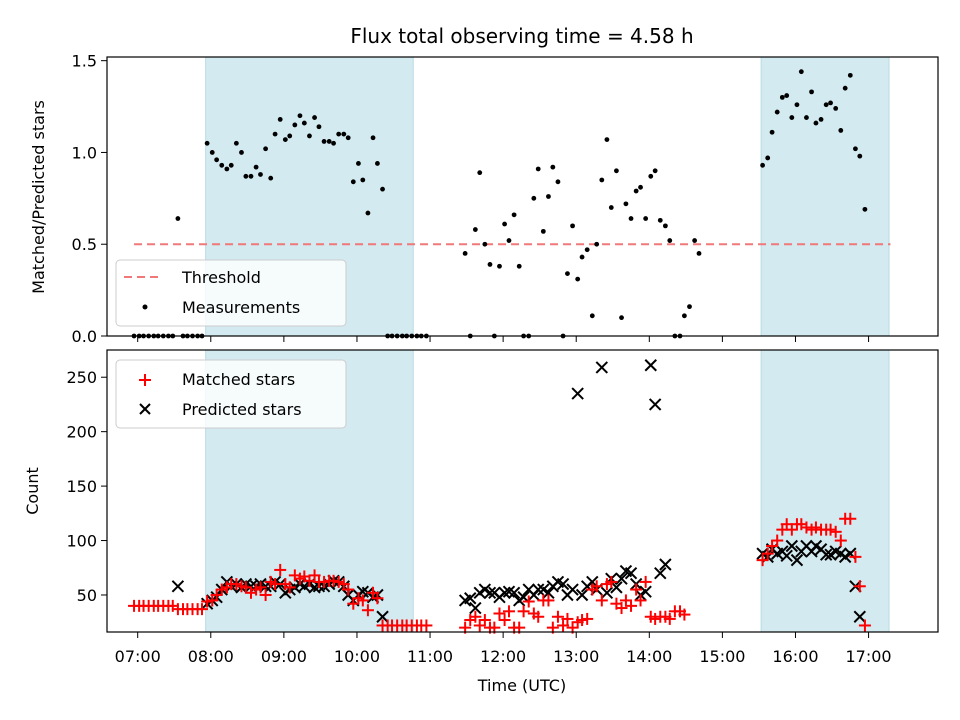  I want to click on top-ylabel: Matched/Predicted stars, so click(38, 197).